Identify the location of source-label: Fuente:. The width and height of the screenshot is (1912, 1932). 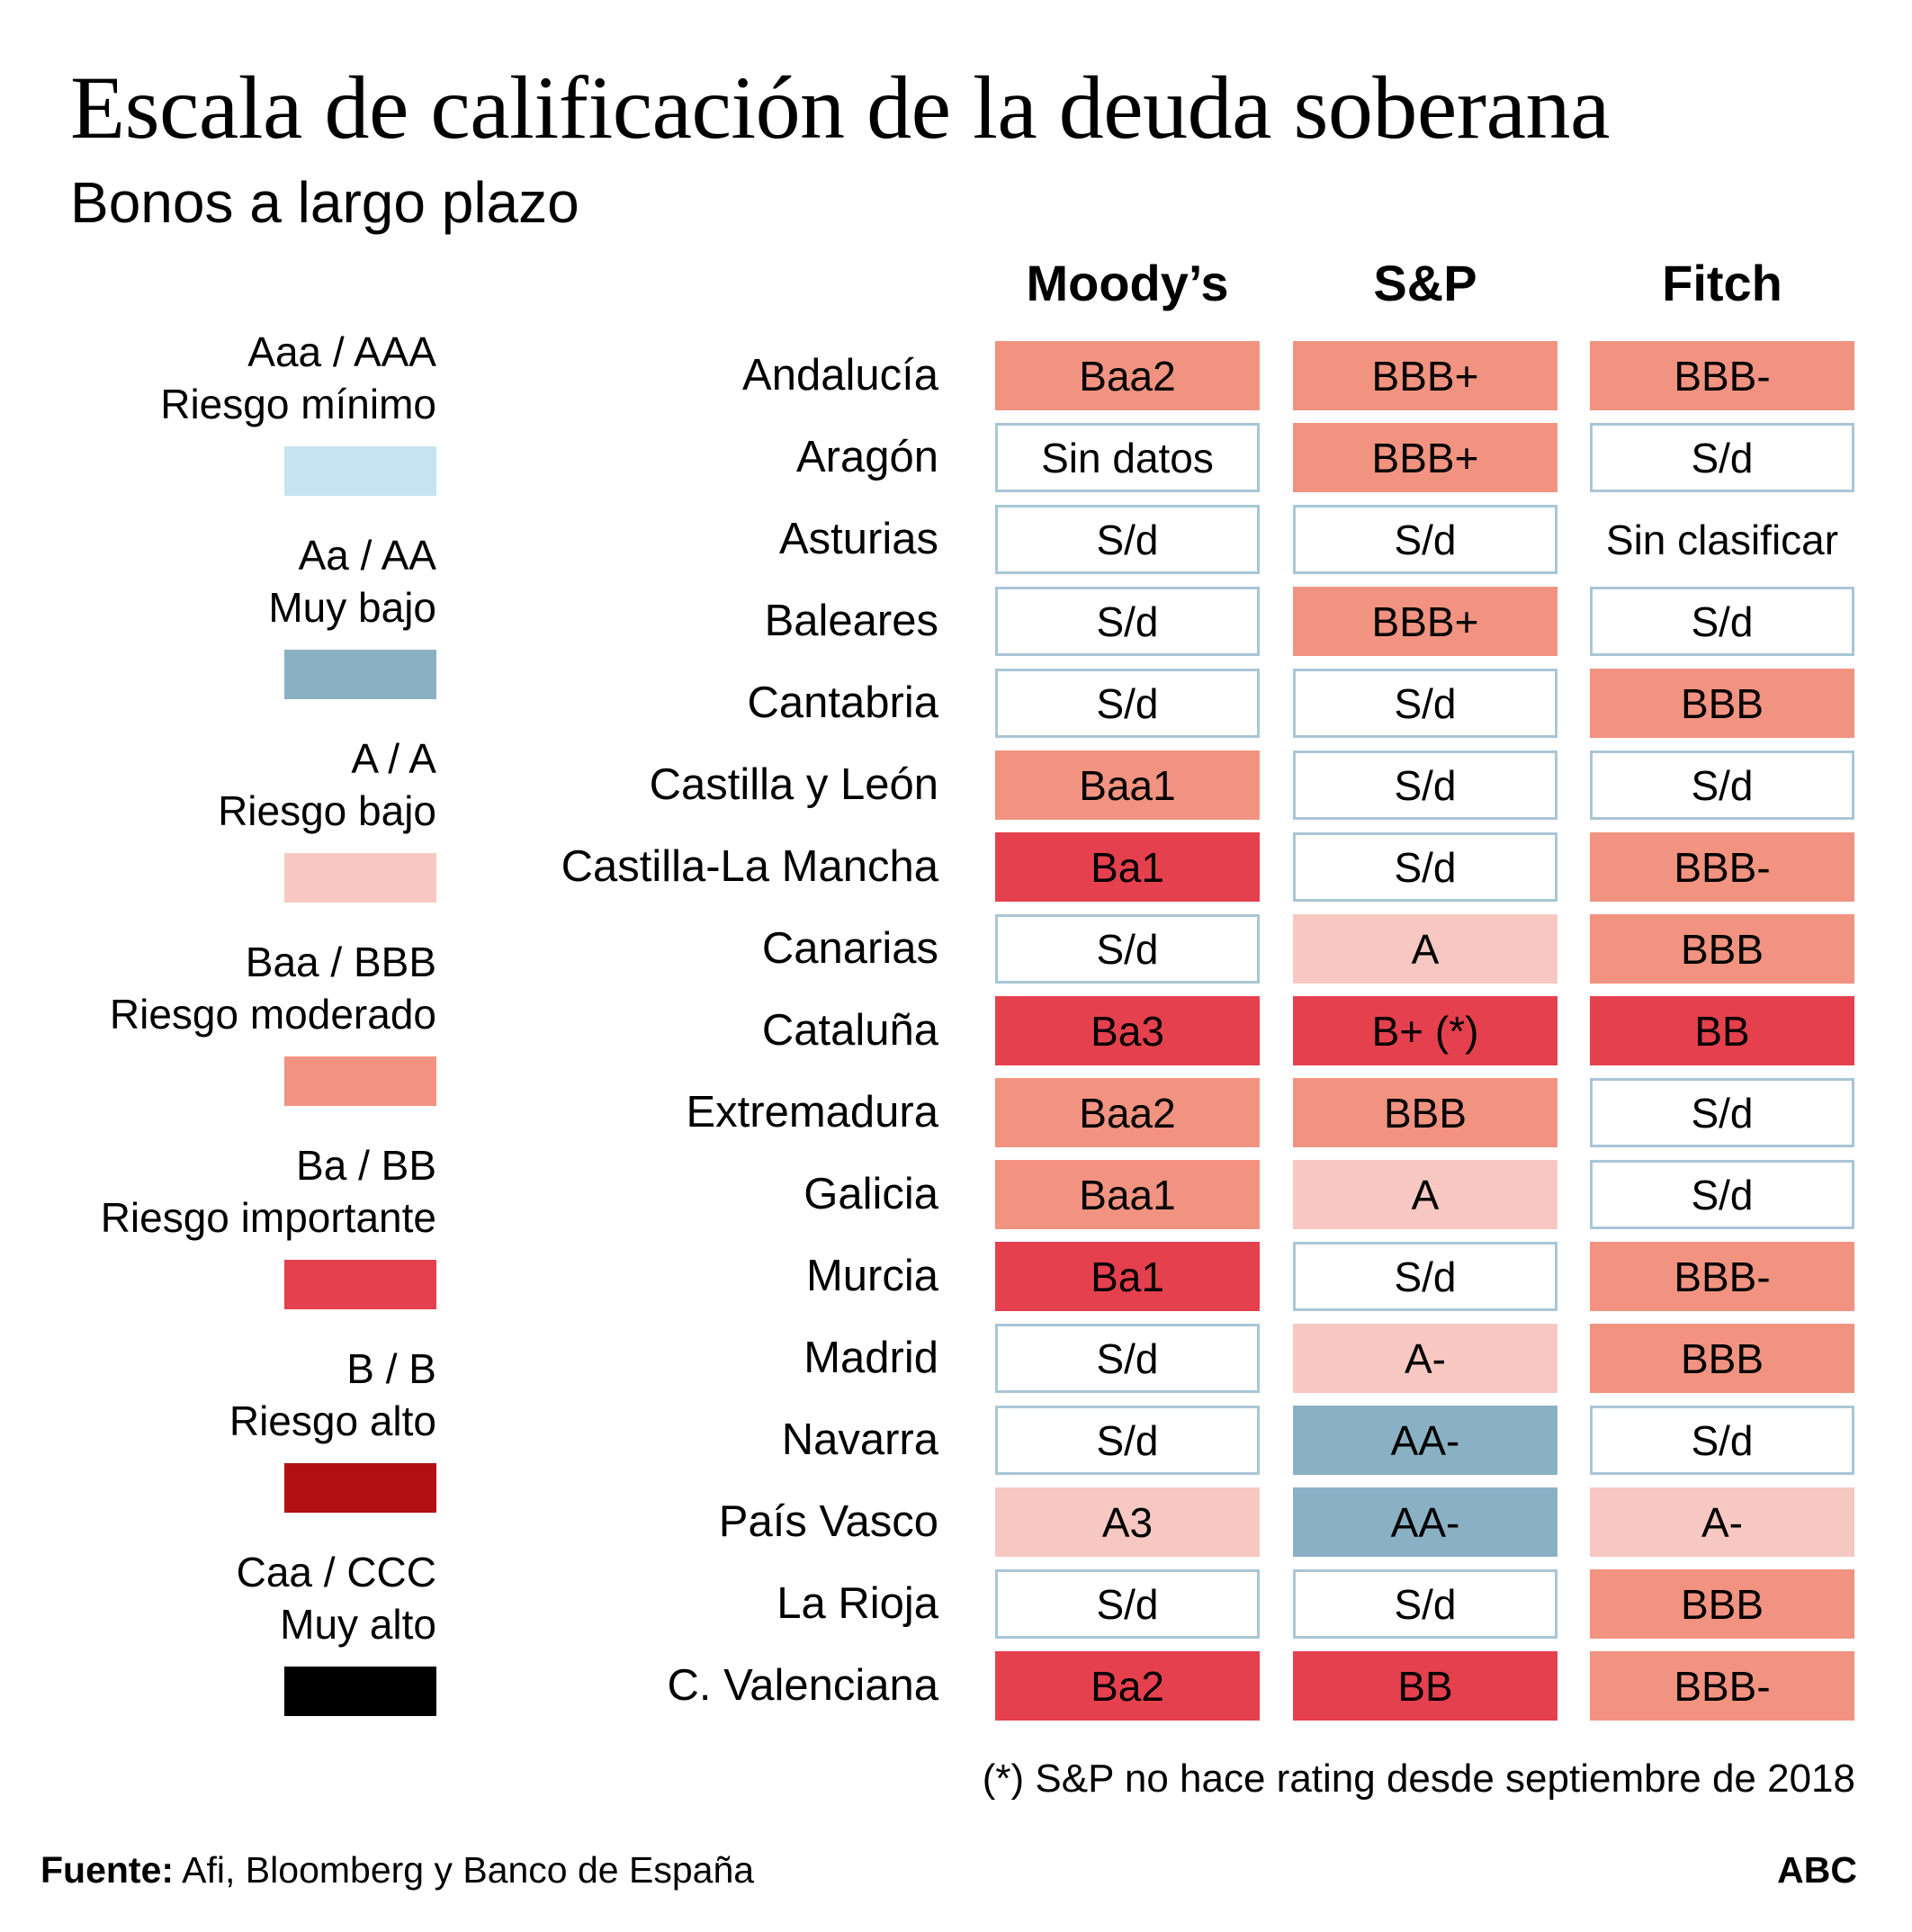
(107, 1870).